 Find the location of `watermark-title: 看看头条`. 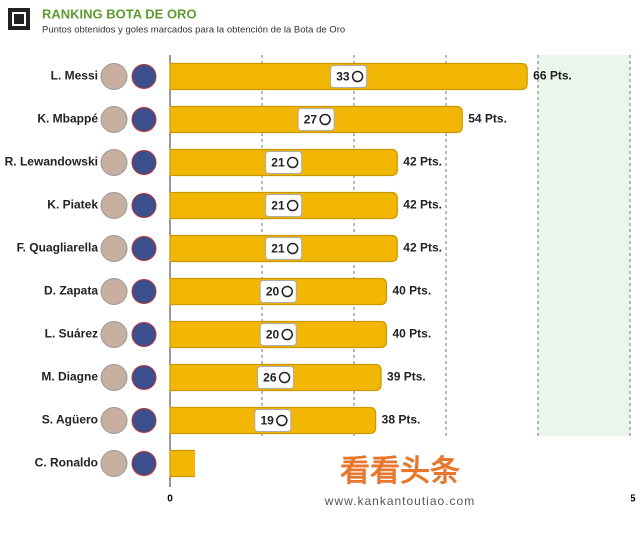

watermark-title: 看看头条 is located at coordinates (400, 471).